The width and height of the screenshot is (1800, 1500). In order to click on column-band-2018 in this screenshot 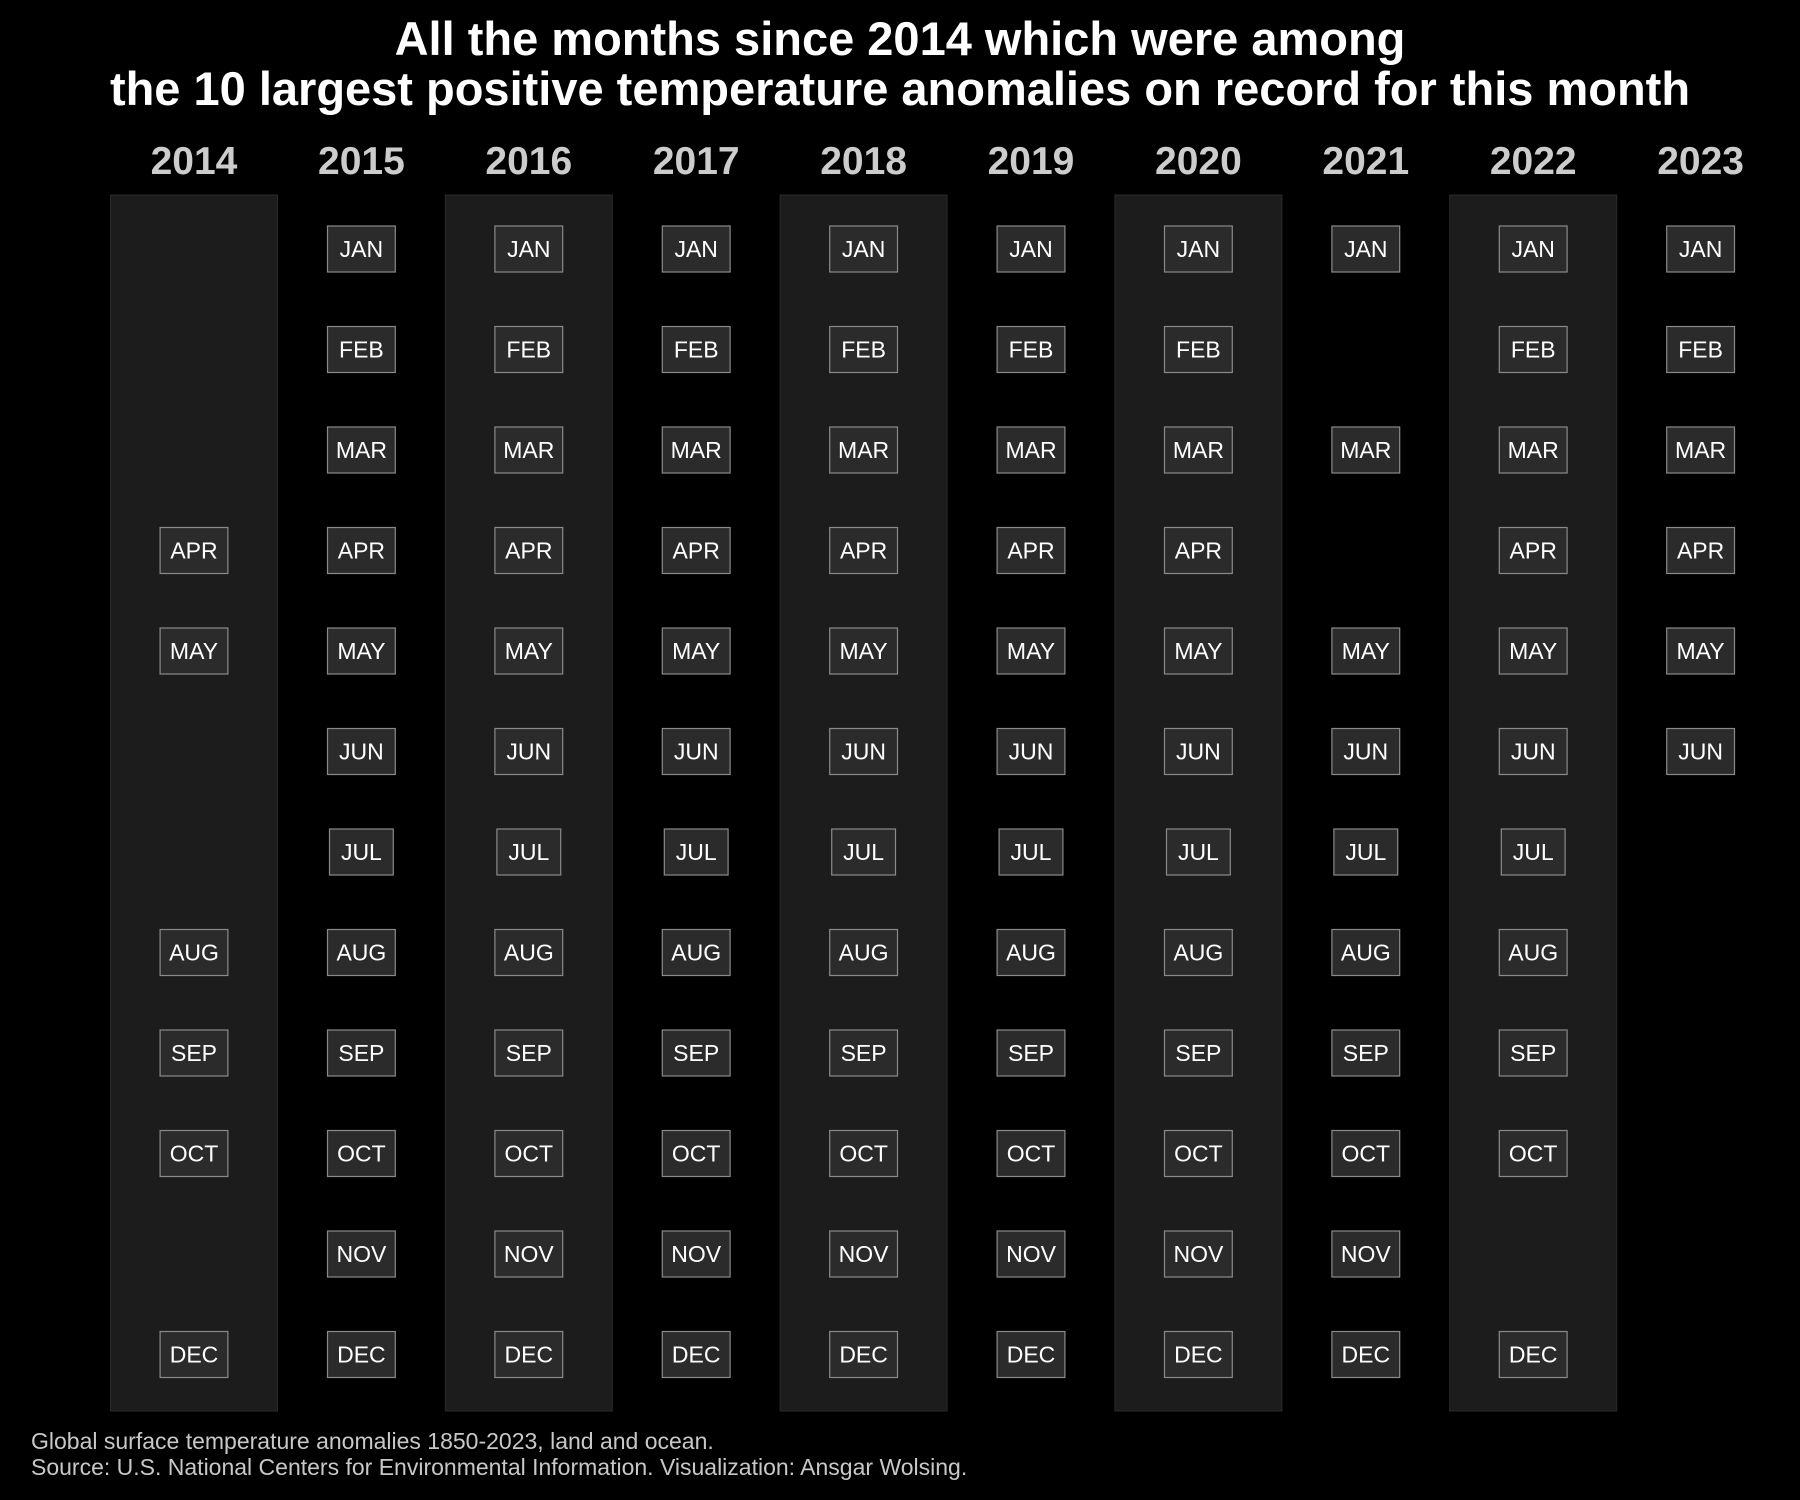, I will do `click(863, 803)`.